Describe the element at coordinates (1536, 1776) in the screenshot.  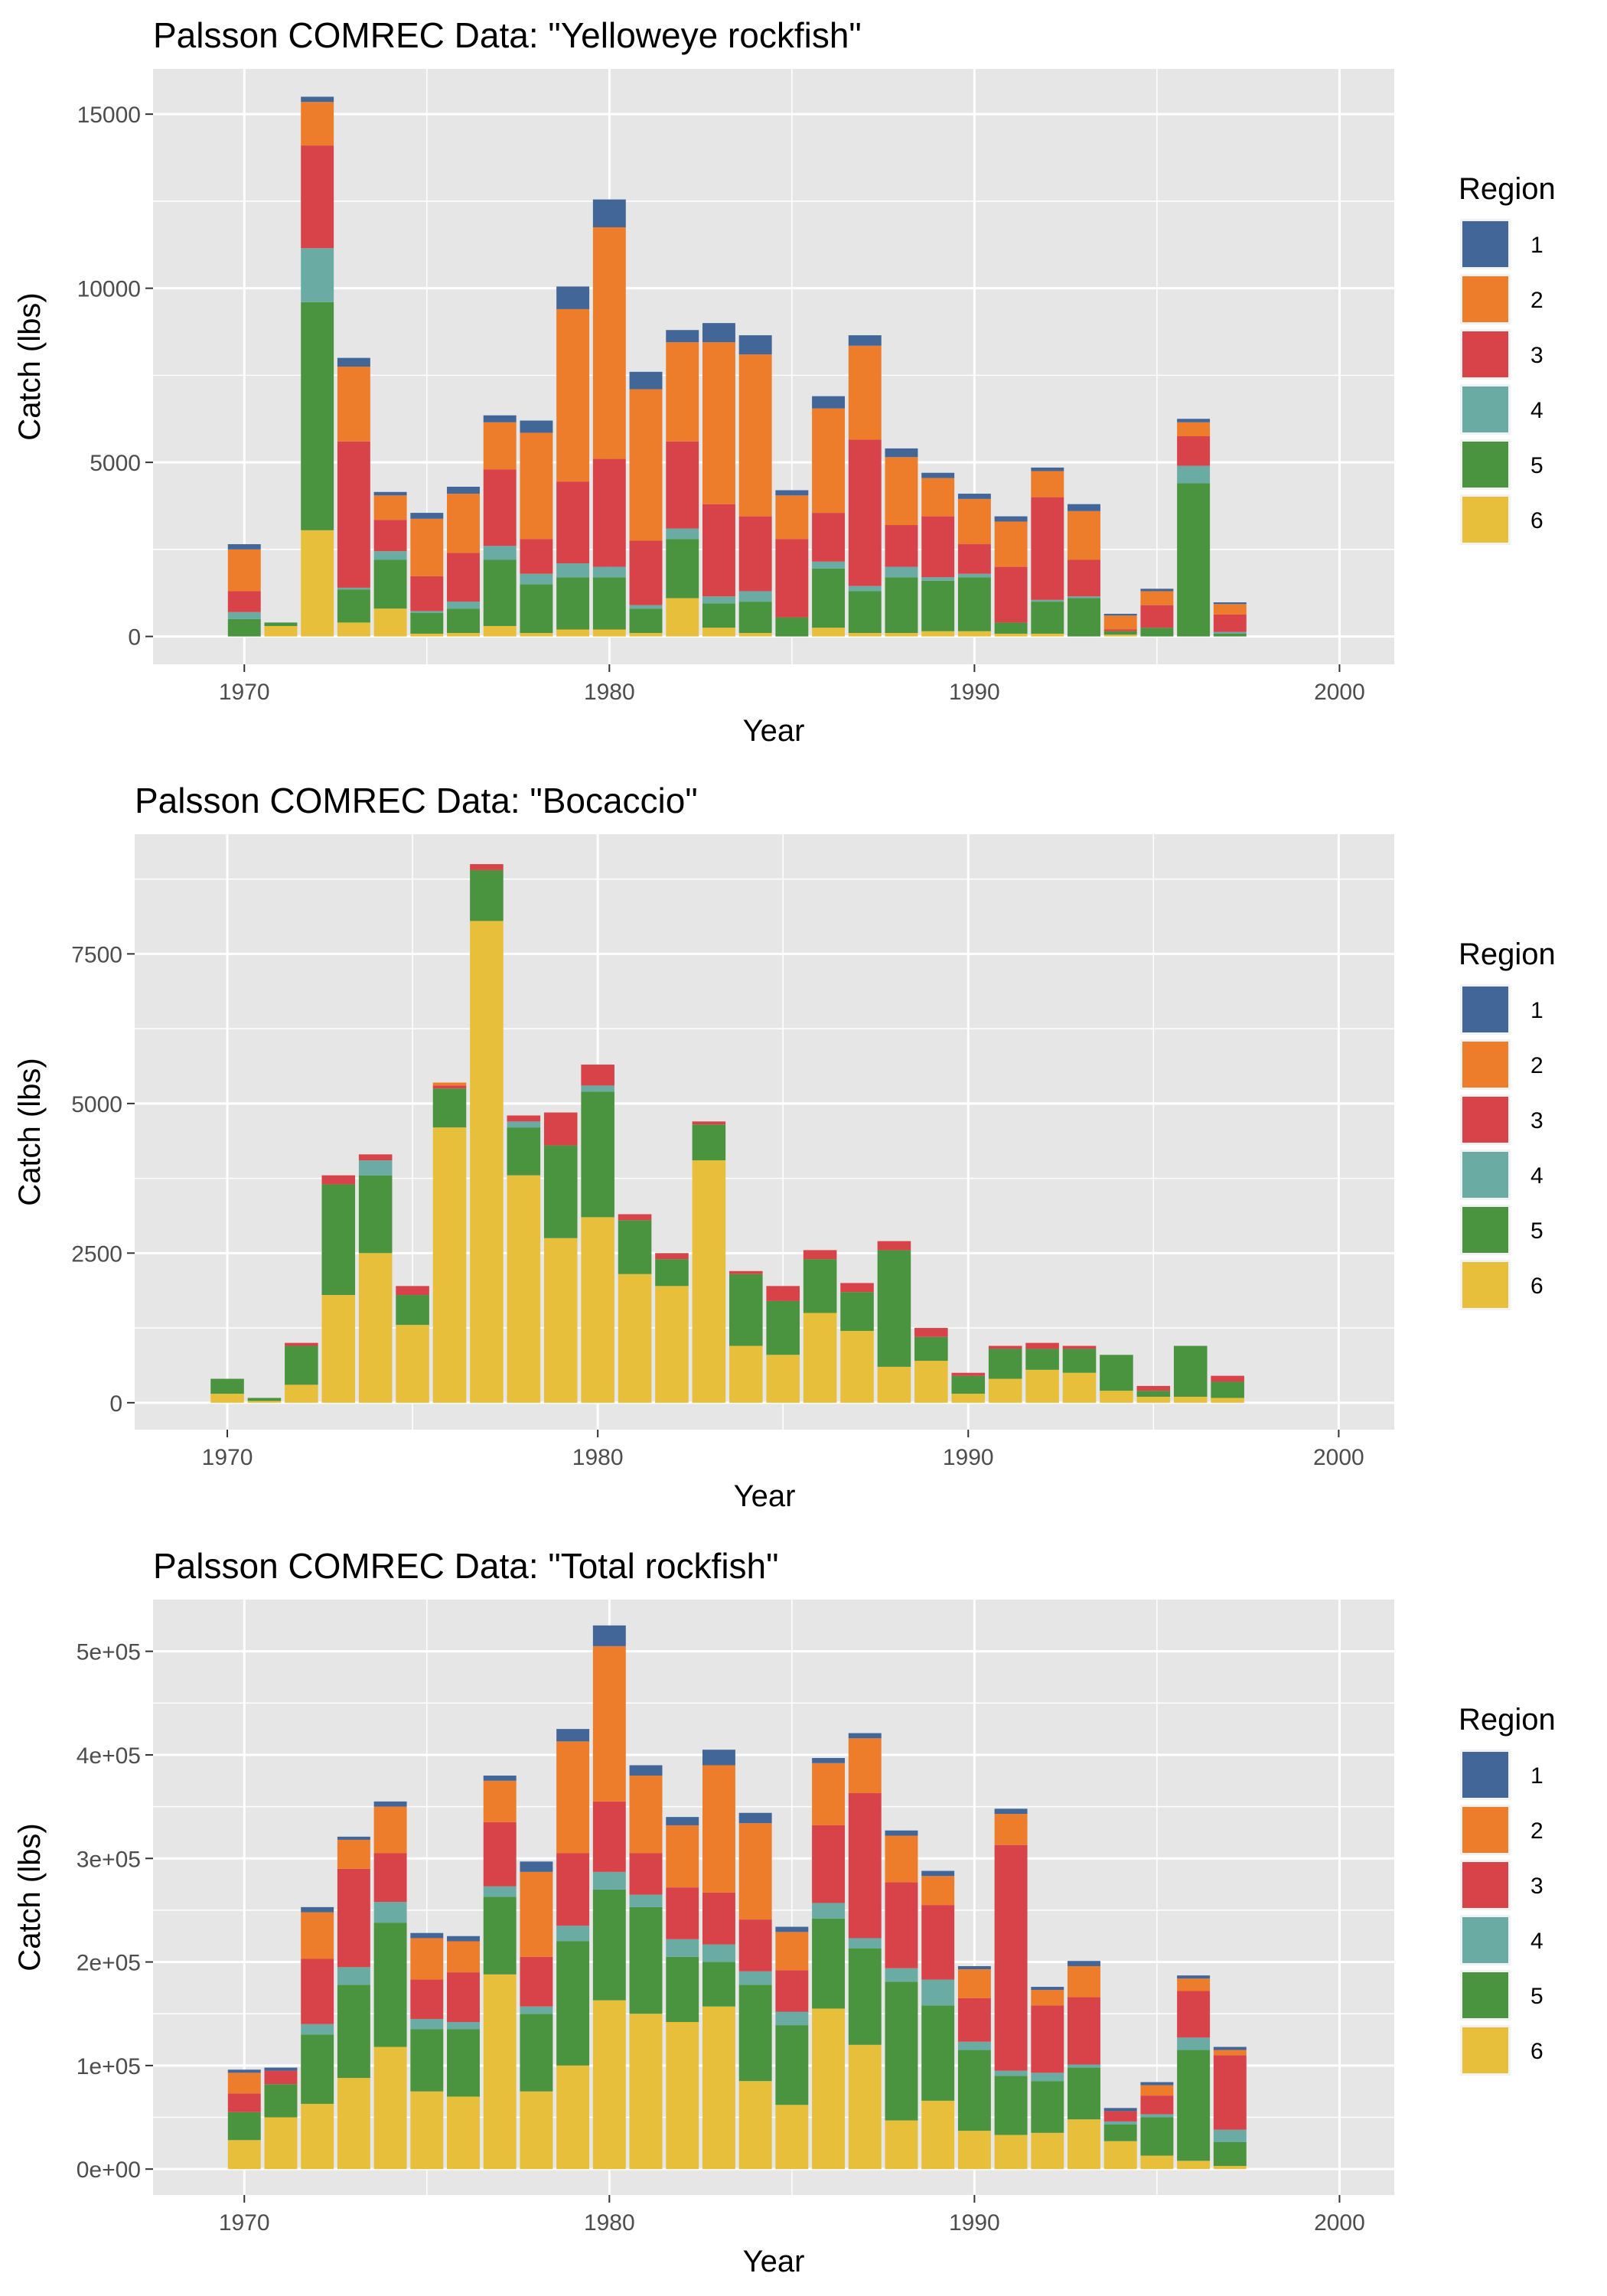
I see `legend-label-region-1: 1` at that location.